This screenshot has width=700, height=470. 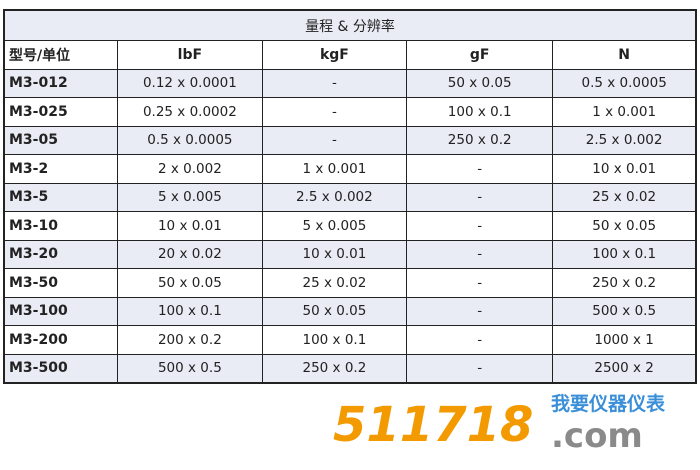 What do you see at coordinates (433, 425) in the screenshot?
I see `logo-number: 511718` at bounding box center [433, 425].